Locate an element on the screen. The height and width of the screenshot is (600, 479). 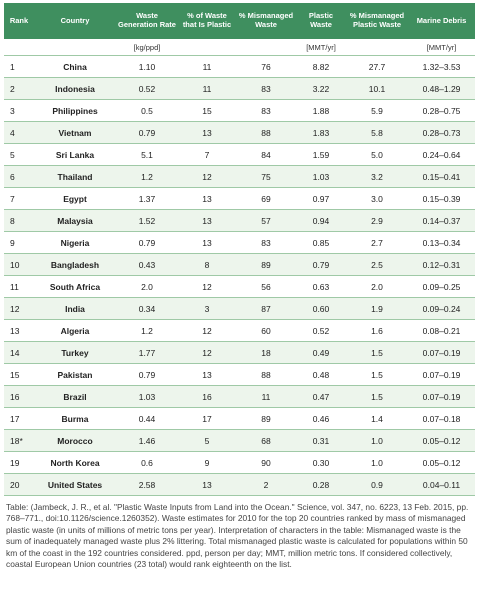
table-cell: 1.37 is located at coordinates (147, 198).